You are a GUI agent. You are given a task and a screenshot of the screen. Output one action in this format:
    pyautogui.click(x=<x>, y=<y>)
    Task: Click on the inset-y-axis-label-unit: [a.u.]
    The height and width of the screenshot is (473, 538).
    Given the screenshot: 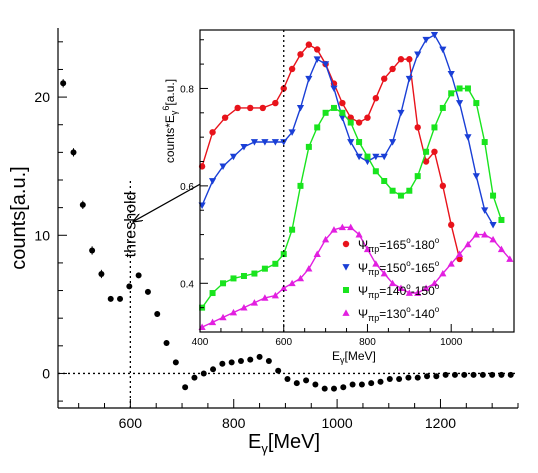 What is the action you would take?
    pyautogui.click(x=170, y=92)
    